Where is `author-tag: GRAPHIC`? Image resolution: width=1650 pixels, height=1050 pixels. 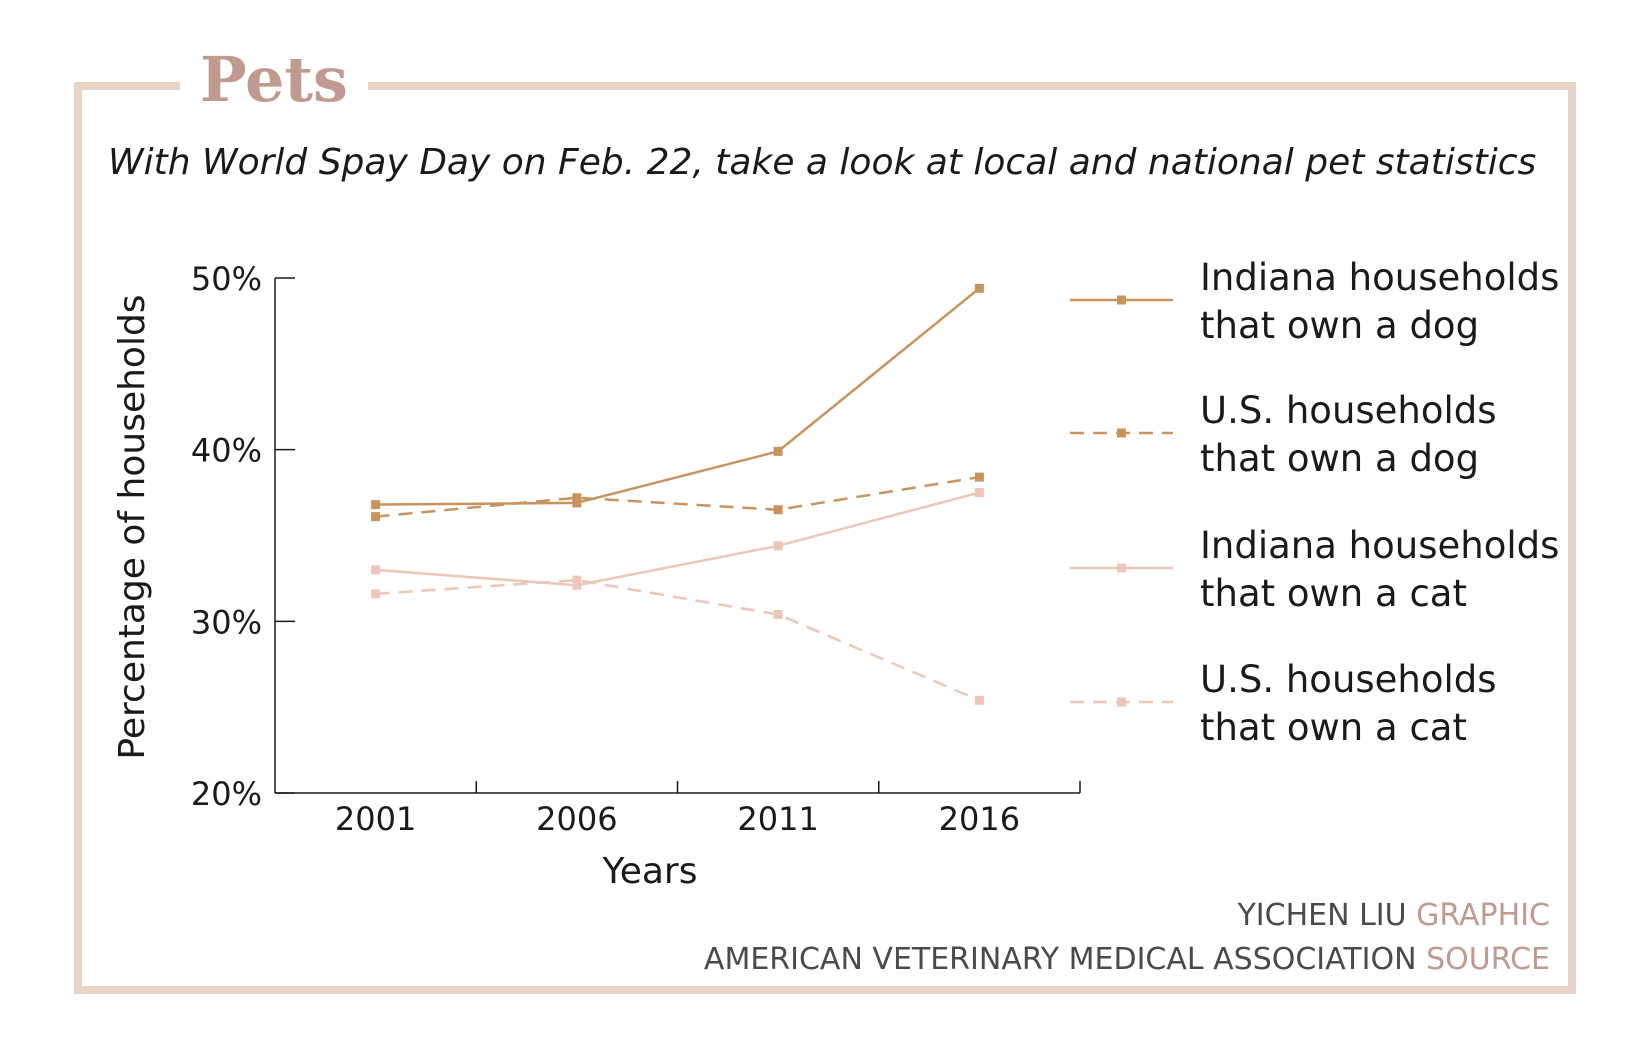 author-tag: GRAPHIC is located at coordinates (1483, 915).